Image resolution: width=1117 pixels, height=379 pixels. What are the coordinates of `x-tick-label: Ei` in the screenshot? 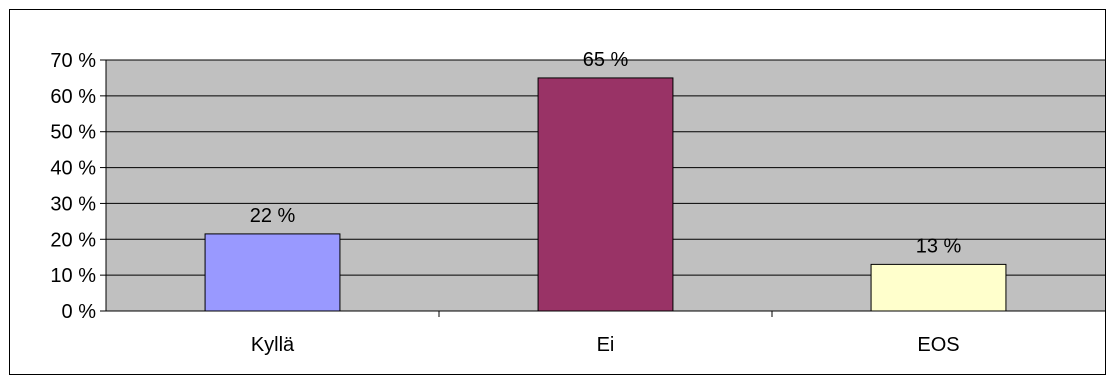 It's located at (606, 345).